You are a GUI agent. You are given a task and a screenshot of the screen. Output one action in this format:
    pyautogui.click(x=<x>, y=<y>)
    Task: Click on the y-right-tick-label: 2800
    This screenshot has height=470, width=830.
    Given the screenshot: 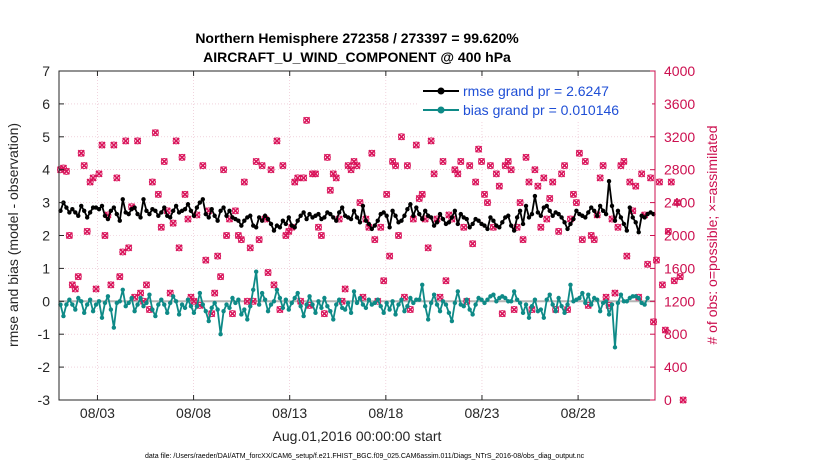 What is the action you would take?
    pyautogui.click(x=679, y=170)
    